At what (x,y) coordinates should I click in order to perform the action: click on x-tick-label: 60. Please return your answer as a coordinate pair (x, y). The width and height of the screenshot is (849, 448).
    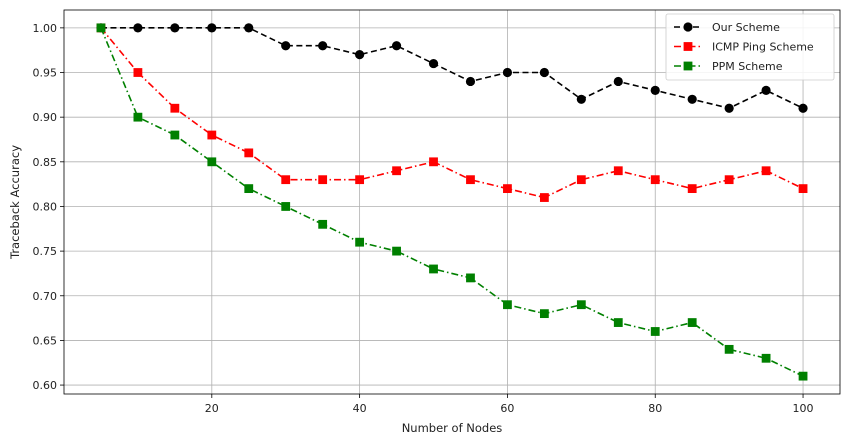
    Looking at the image, I should click on (507, 408).